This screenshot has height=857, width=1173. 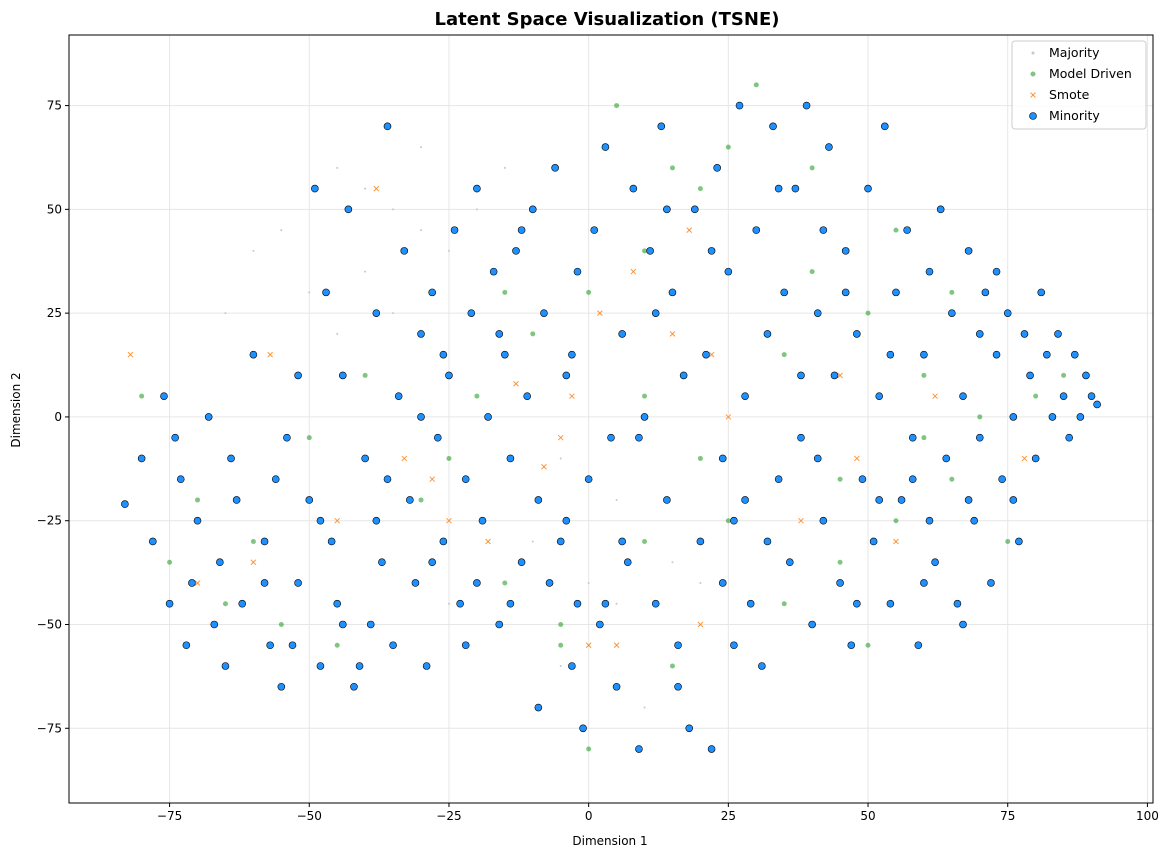 I want to click on legend: Majority Model Driven Smote Minority, so click(x=1079, y=85).